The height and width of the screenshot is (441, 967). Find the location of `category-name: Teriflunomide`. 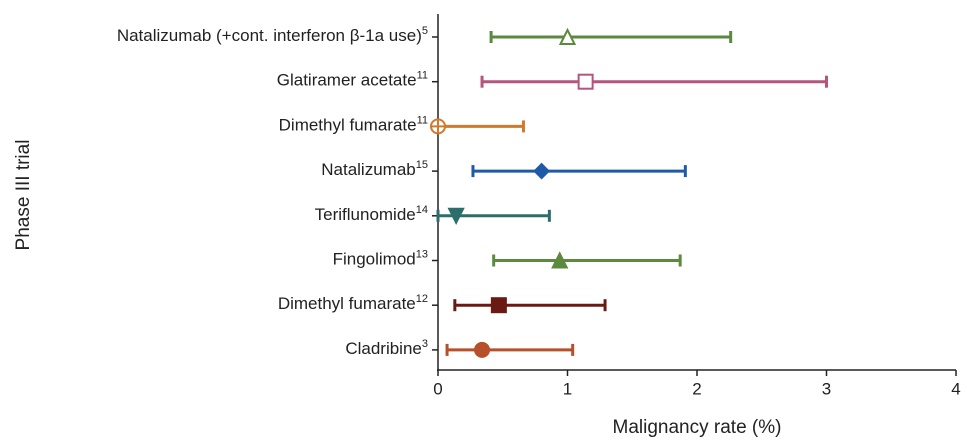

category-name: Teriflunomide is located at coordinates (365, 214).